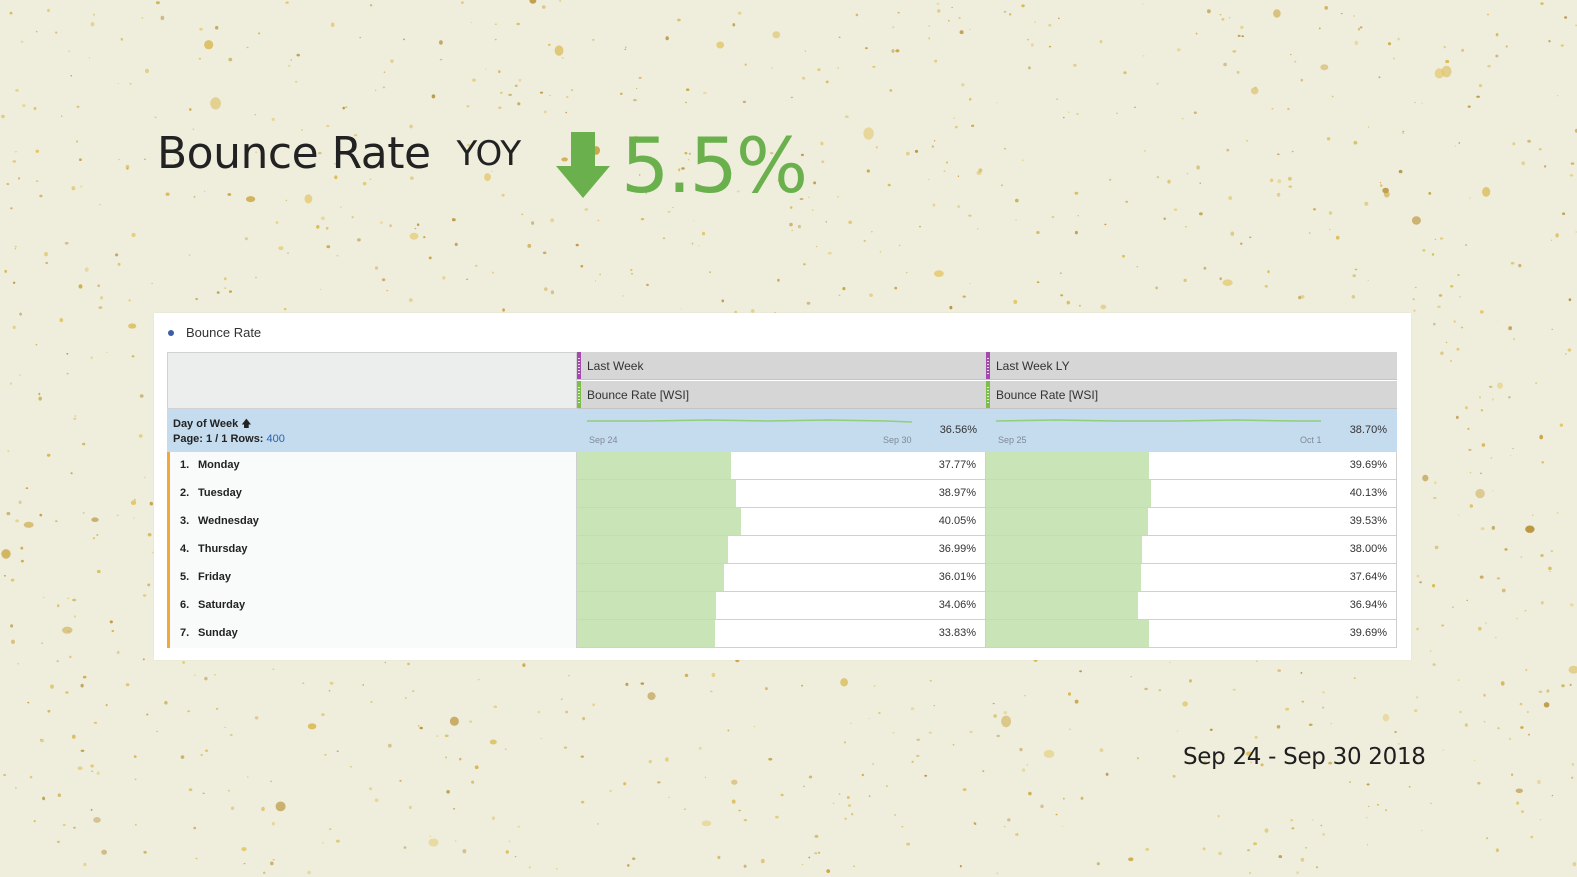  I want to click on column-header-period-1: Last Week LY, so click(1191, 366).